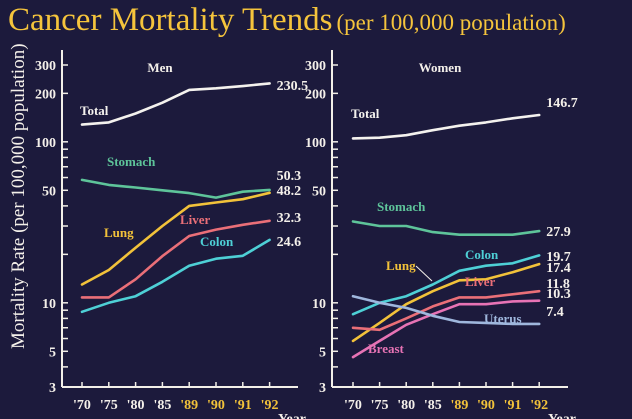  Describe the element at coordinates (558, 294) in the screenshot. I see `end-value-label: 10.3` at that location.